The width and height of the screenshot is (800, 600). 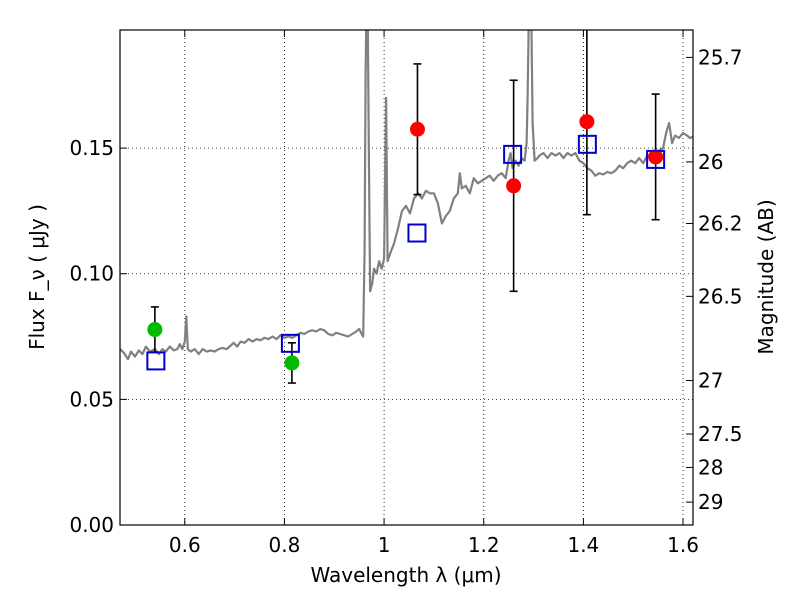 What do you see at coordinates (37, 277) in the screenshot?
I see `y-axis-label: Flux F_ν ( μJy )` at bounding box center [37, 277].